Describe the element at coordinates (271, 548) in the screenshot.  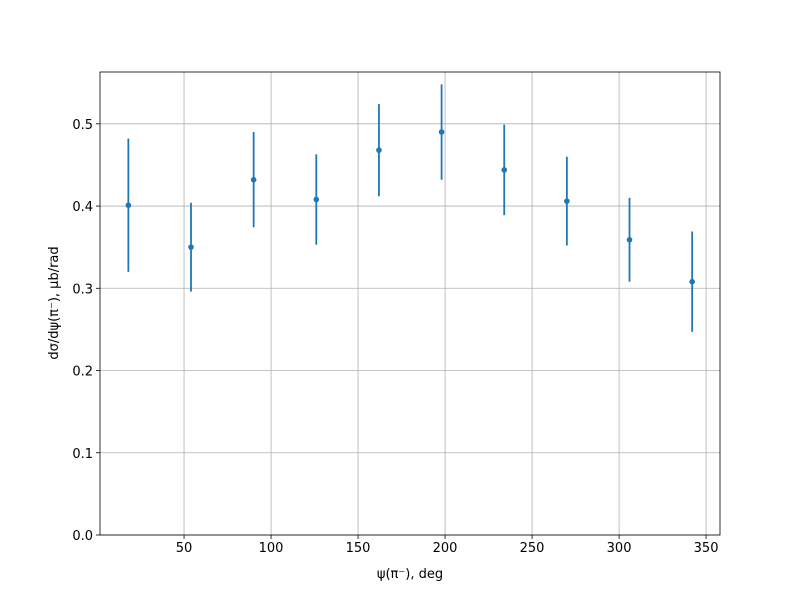
I see `x-tick-label: 100` at that location.